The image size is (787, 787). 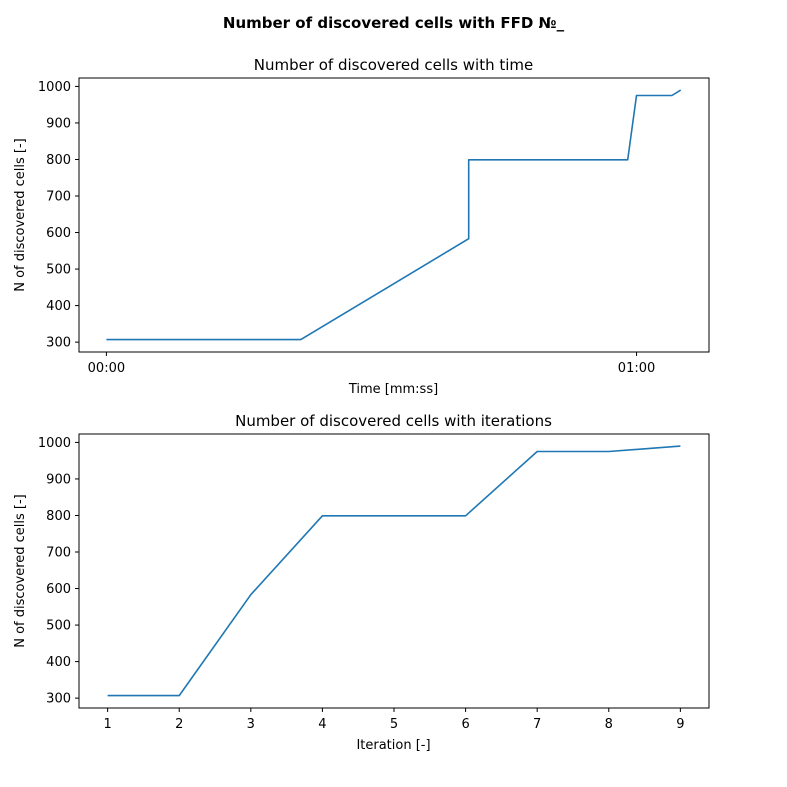 What do you see at coordinates (58, 233) in the screenshot?
I see `time-chart-ytick-label: 600` at bounding box center [58, 233].